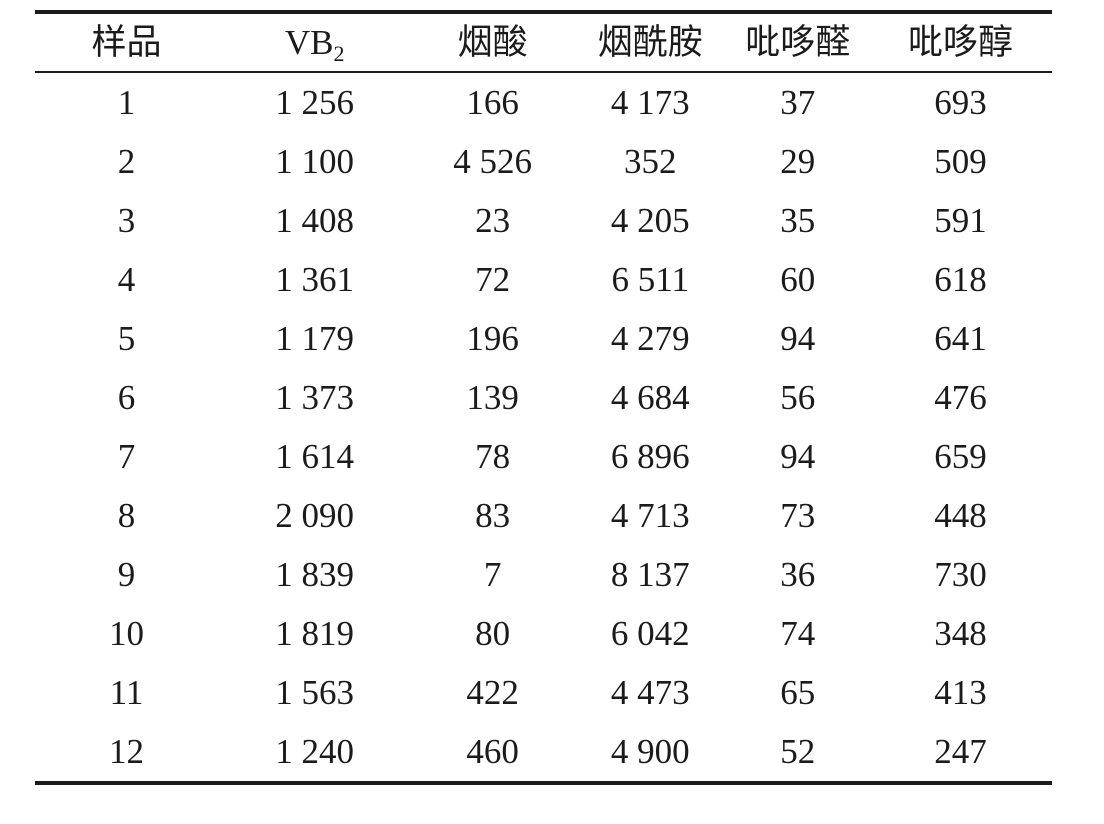 The image size is (1104, 824). What do you see at coordinates (650, 574) in the screenshot?
I see `value-cell: 8 137` at bounding box center [650, 574].